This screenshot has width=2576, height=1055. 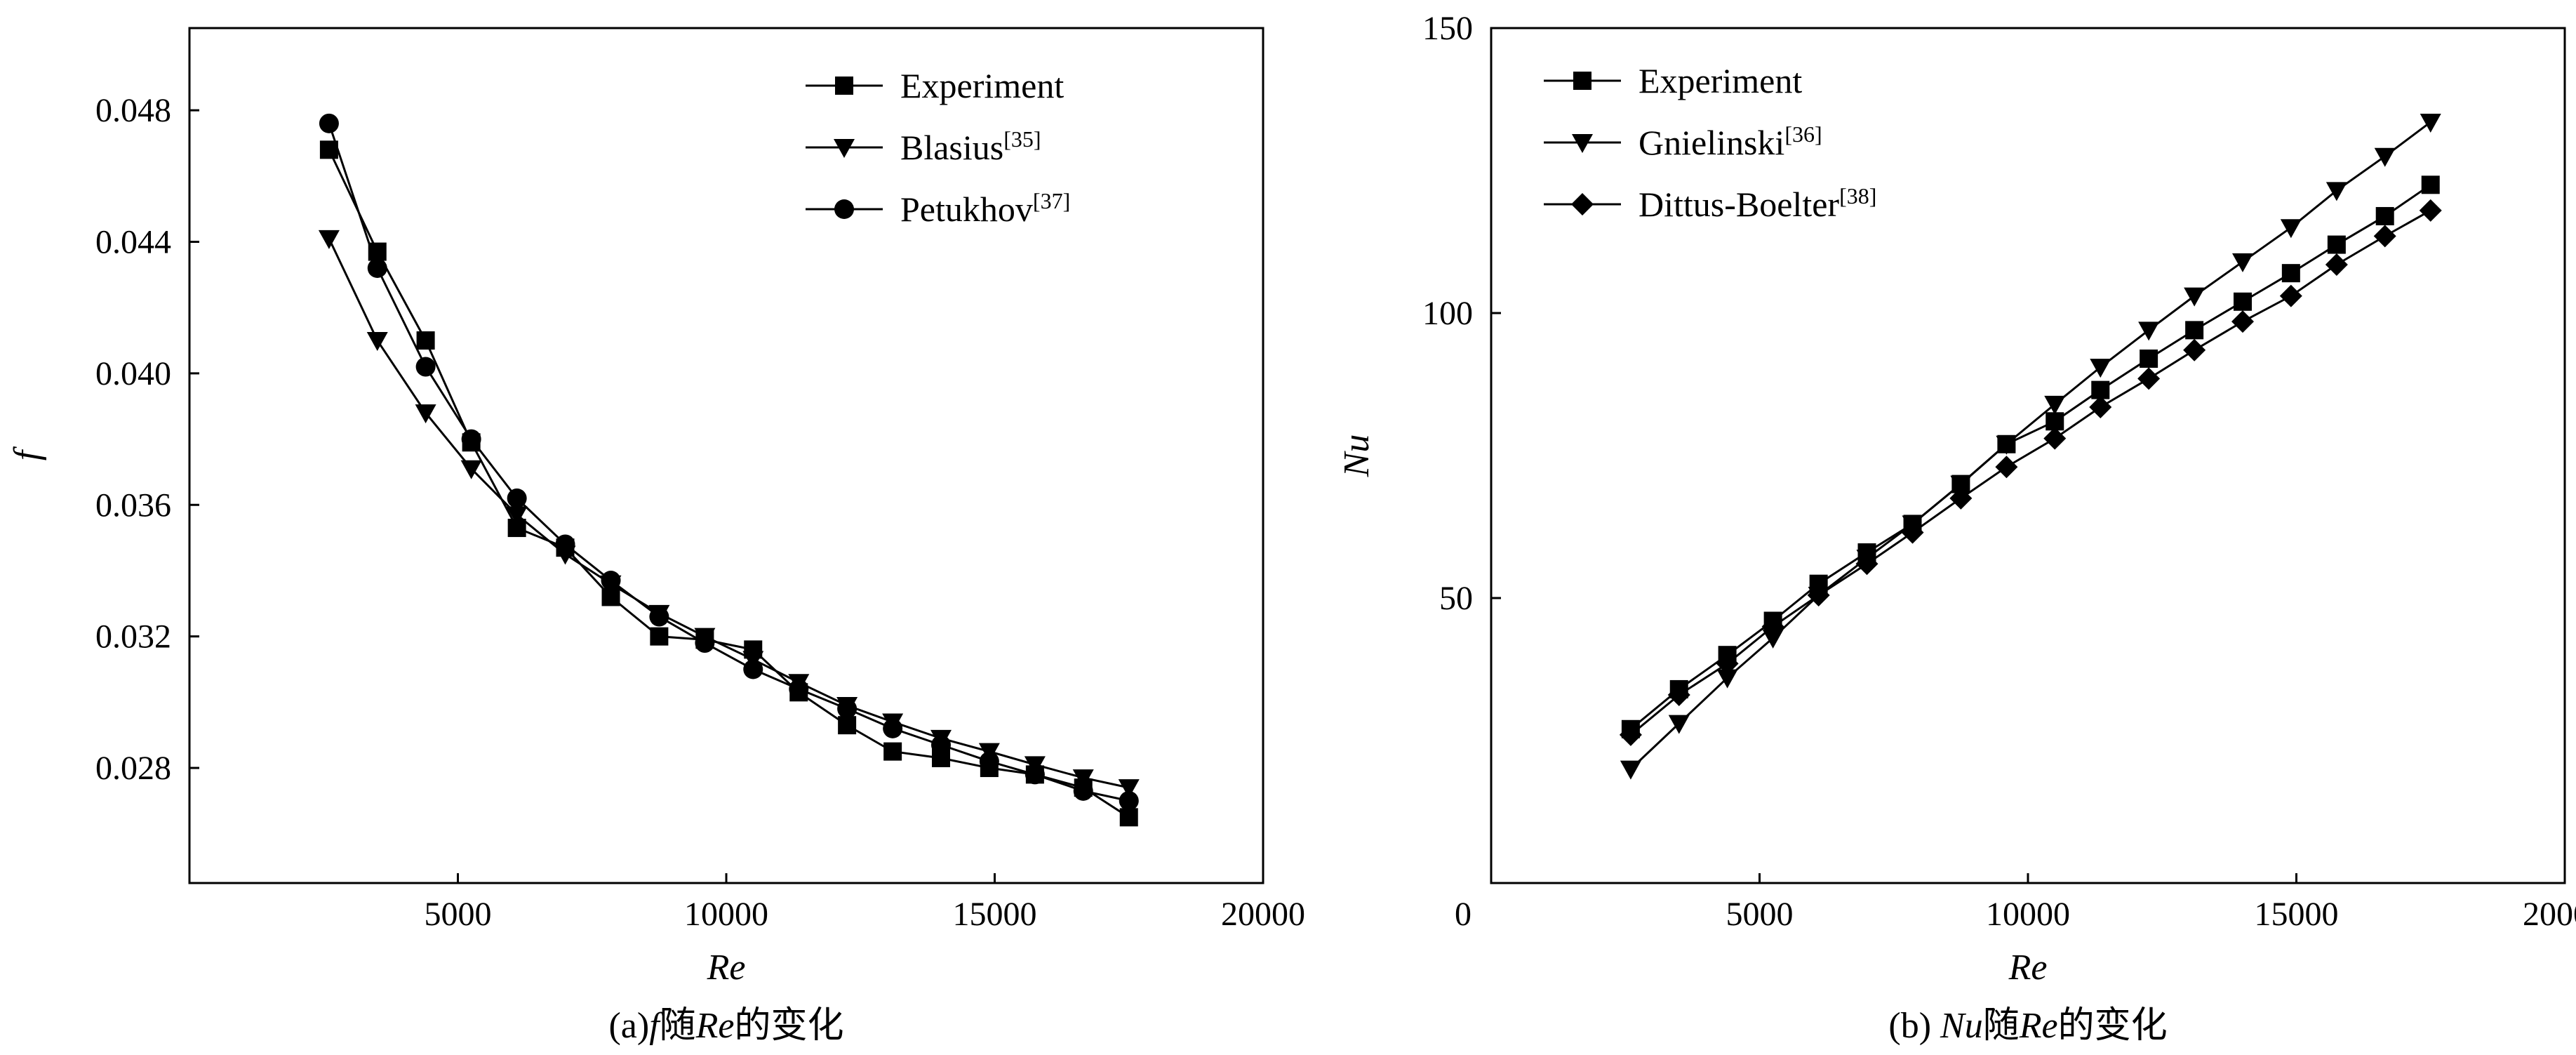 I want to click on x-tick-label-b-3: 15000, so click(x=2297, y=914).